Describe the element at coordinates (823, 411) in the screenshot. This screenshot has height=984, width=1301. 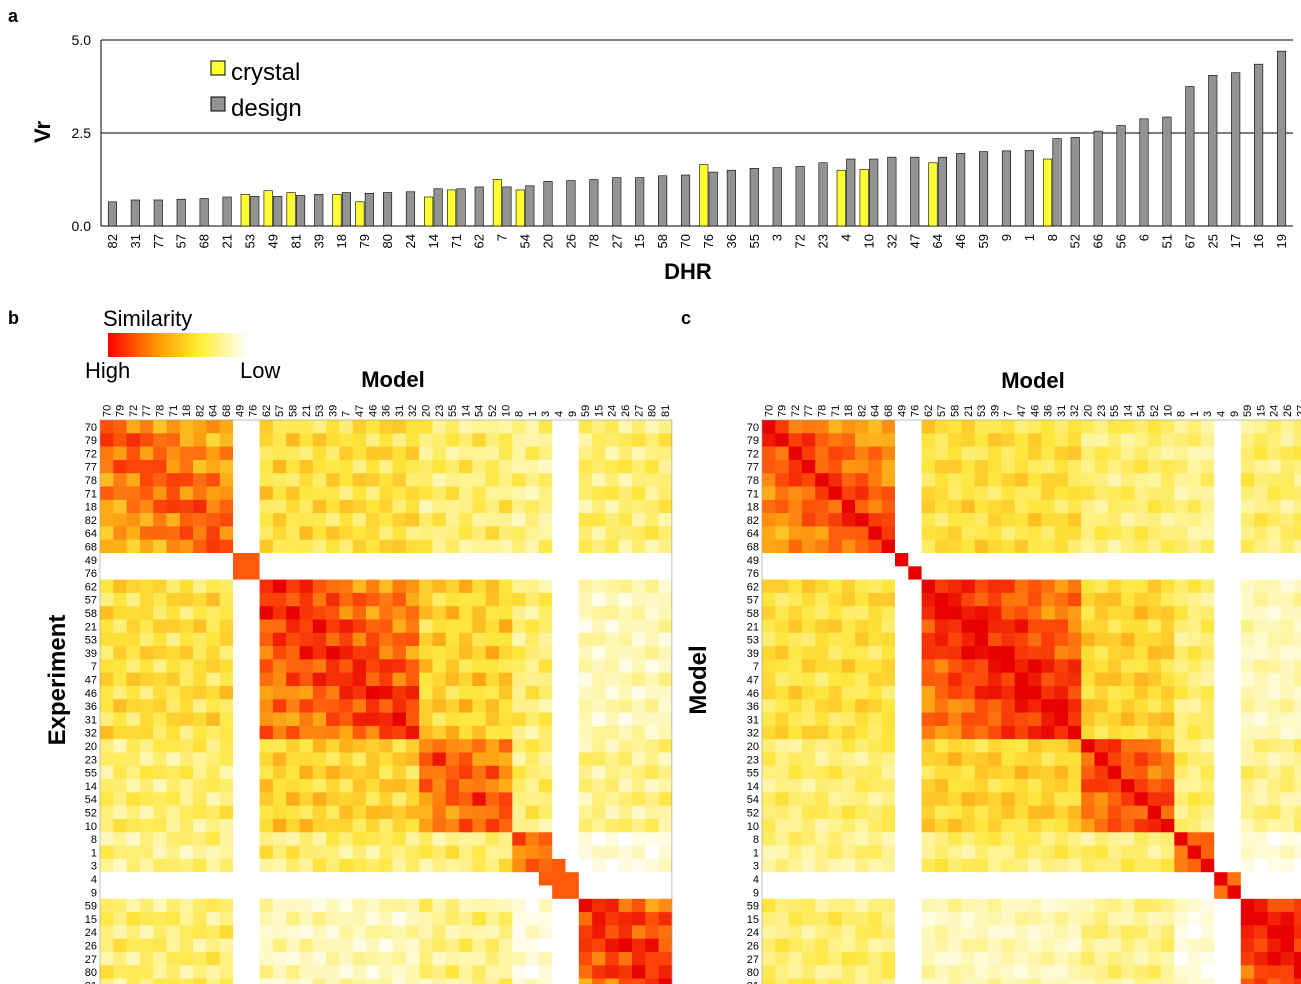
I see `heatmap-col-label: 78` at that location.